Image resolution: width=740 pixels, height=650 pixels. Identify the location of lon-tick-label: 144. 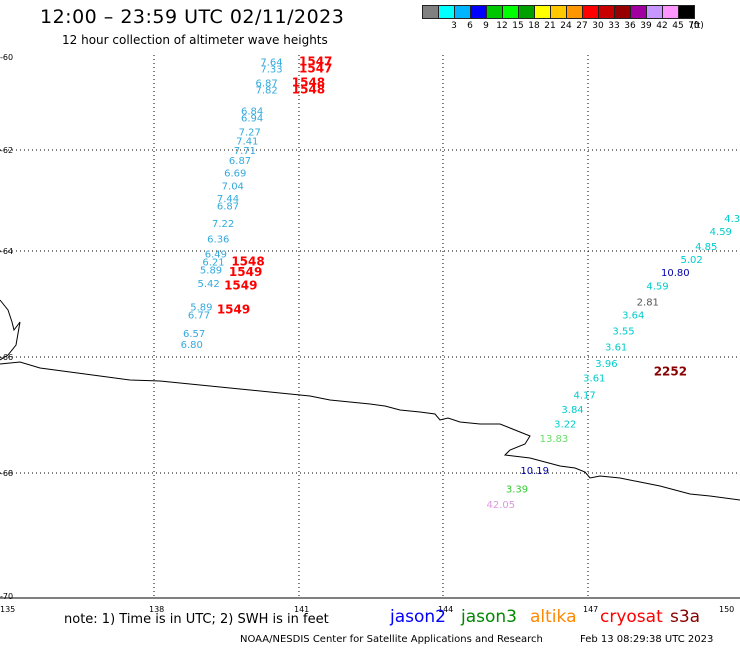
(445, 609).